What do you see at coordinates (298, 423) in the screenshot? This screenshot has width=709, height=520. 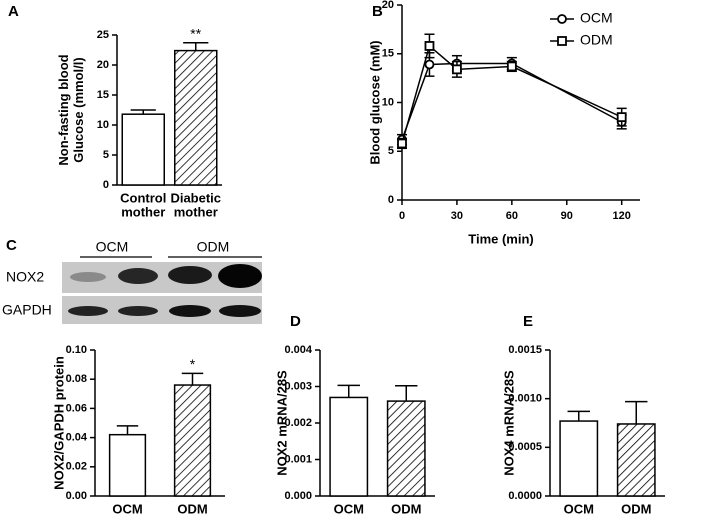 I see `y-tick-label: 0.002` at bounding box center [298, 423].